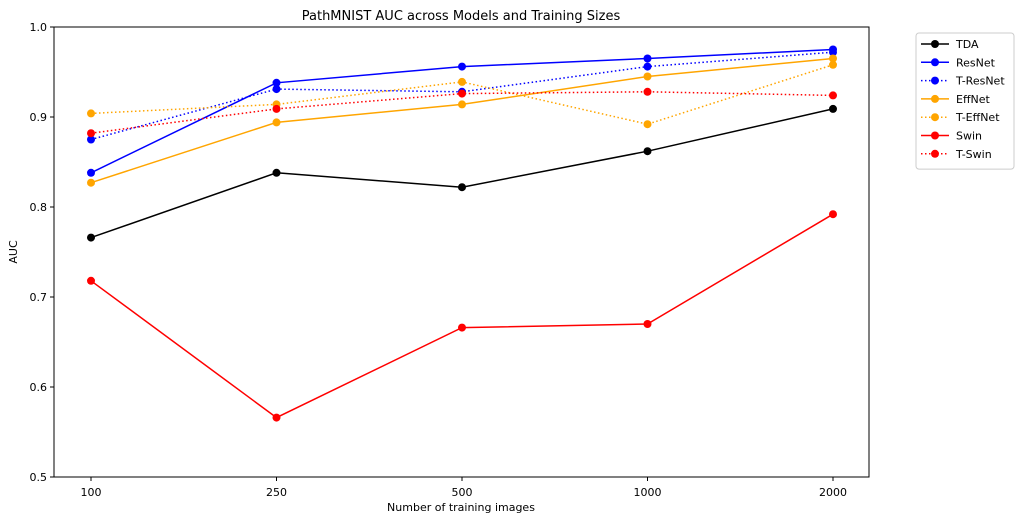  I want to click on x-tick-label: 2000, so click(833, 492).